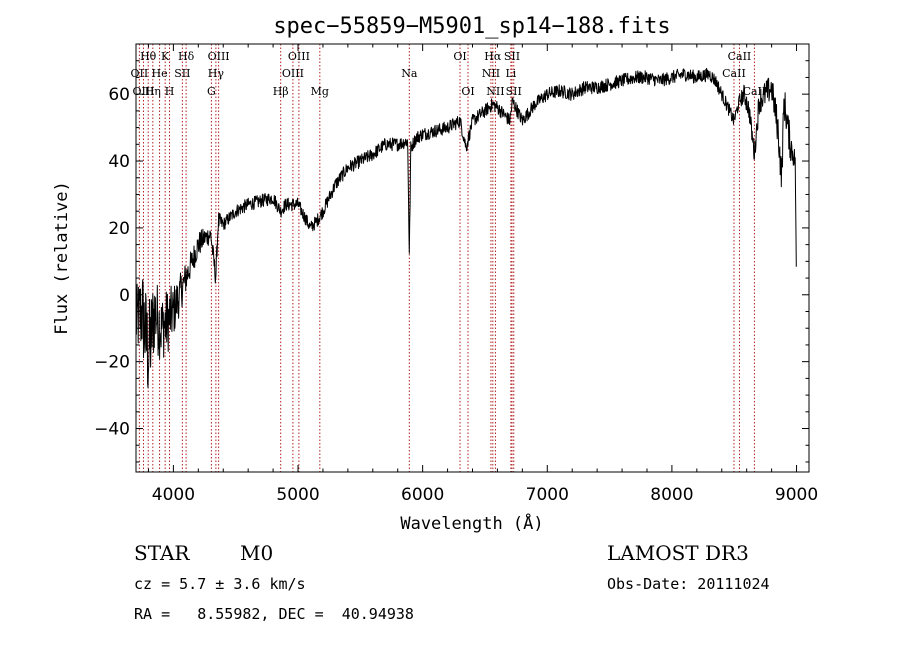 This screenshot has height=649, width=900. What do you see at coordinates (471, 26) in the screenshot?
I see `chart-title: spec−55859−M5901_sp14−188.fits` at bounding box center [471, 26].